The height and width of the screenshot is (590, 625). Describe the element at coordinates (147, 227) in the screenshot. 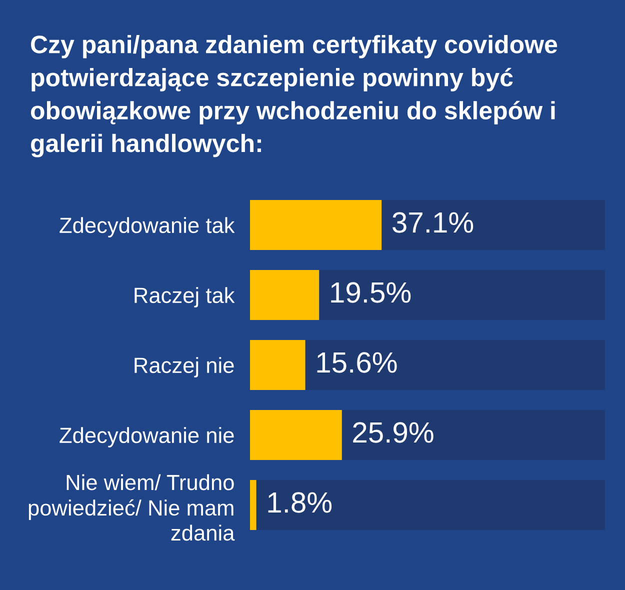

I see `y-tick-label: Zdecydowanie tak` at that location.